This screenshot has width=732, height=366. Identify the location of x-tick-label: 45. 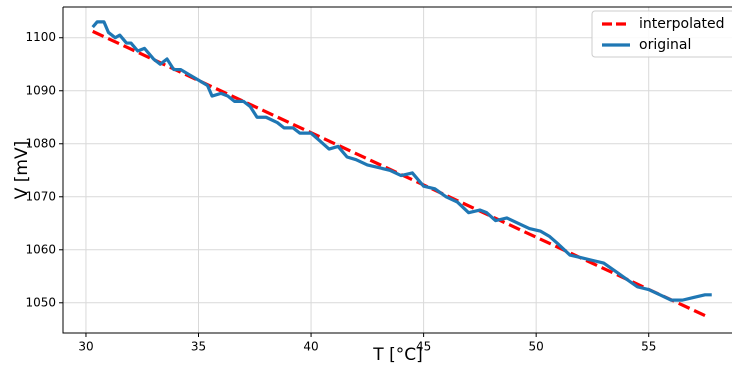
(423, 347).